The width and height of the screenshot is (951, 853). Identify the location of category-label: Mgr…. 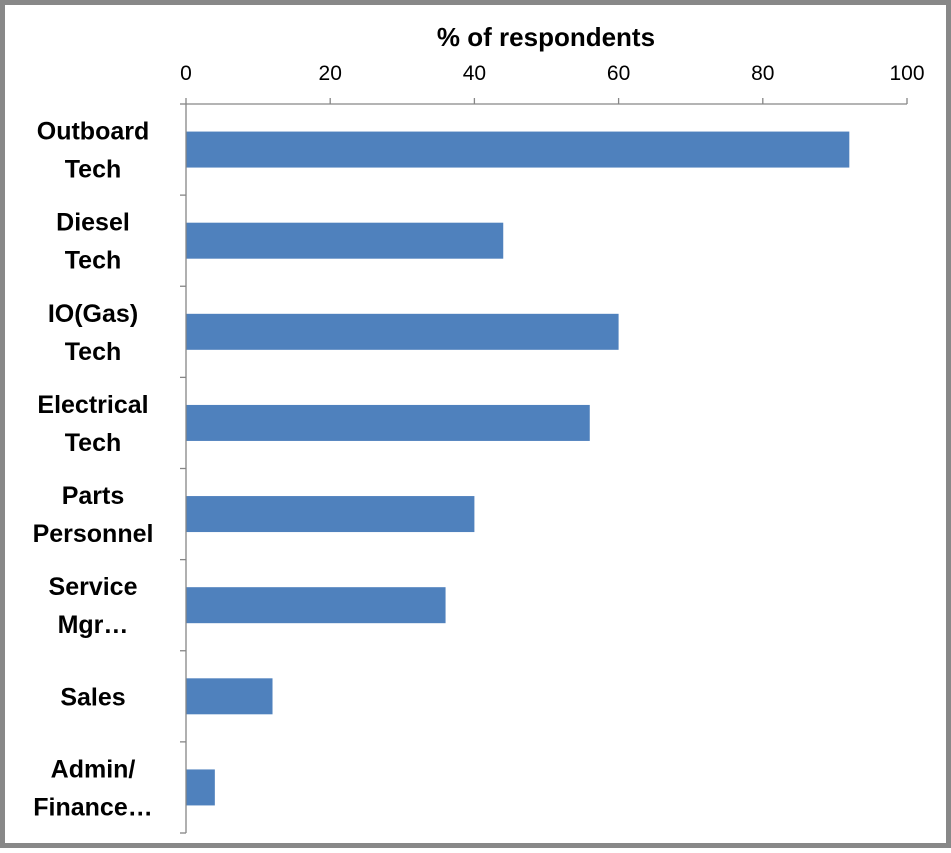
(93, 625).